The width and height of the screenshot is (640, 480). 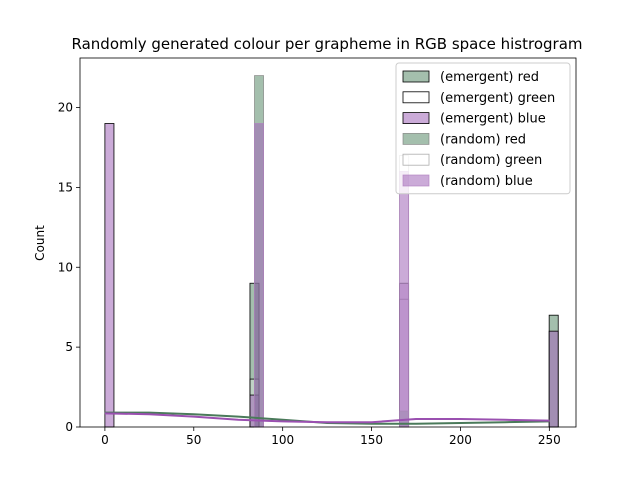 What do you see at coordinates (69, 347) in the screenshot?
I see `y-tick-label-1: 5` at bounding box center [69, 347].